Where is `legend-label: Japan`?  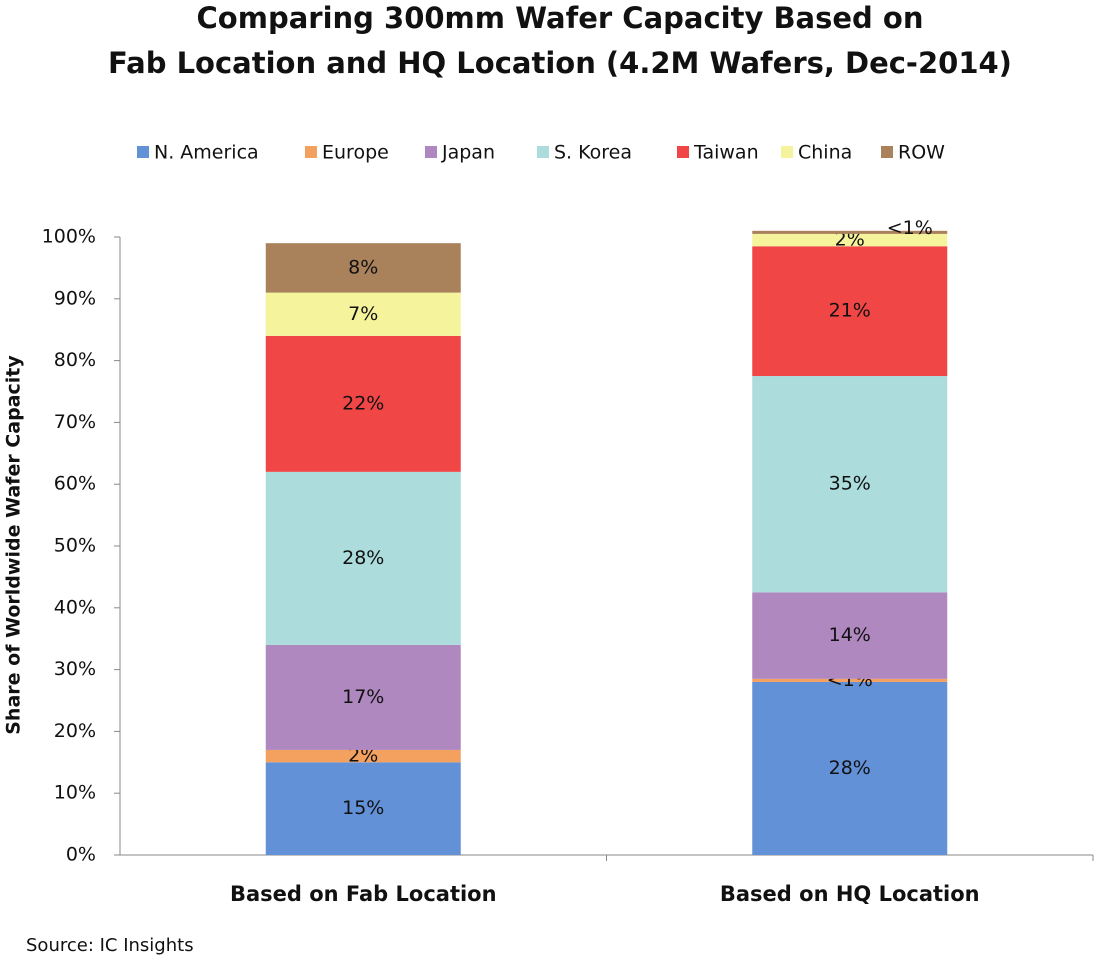
legend-label: Japan is located at coordinates (468, 153).